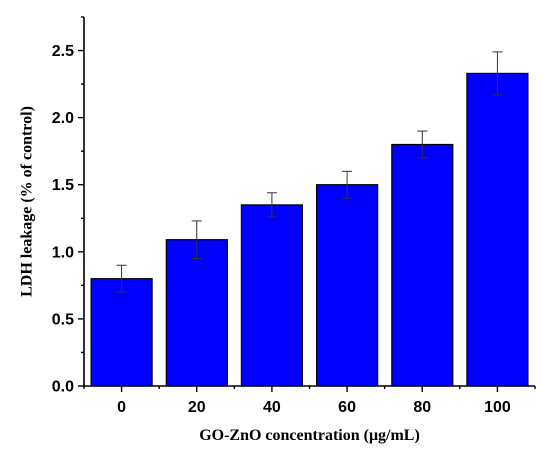  What do you see at coordinates (197, 407) in the screenshot?
I see `x-tick-label-20: 20` at bounding box center [197, 407].